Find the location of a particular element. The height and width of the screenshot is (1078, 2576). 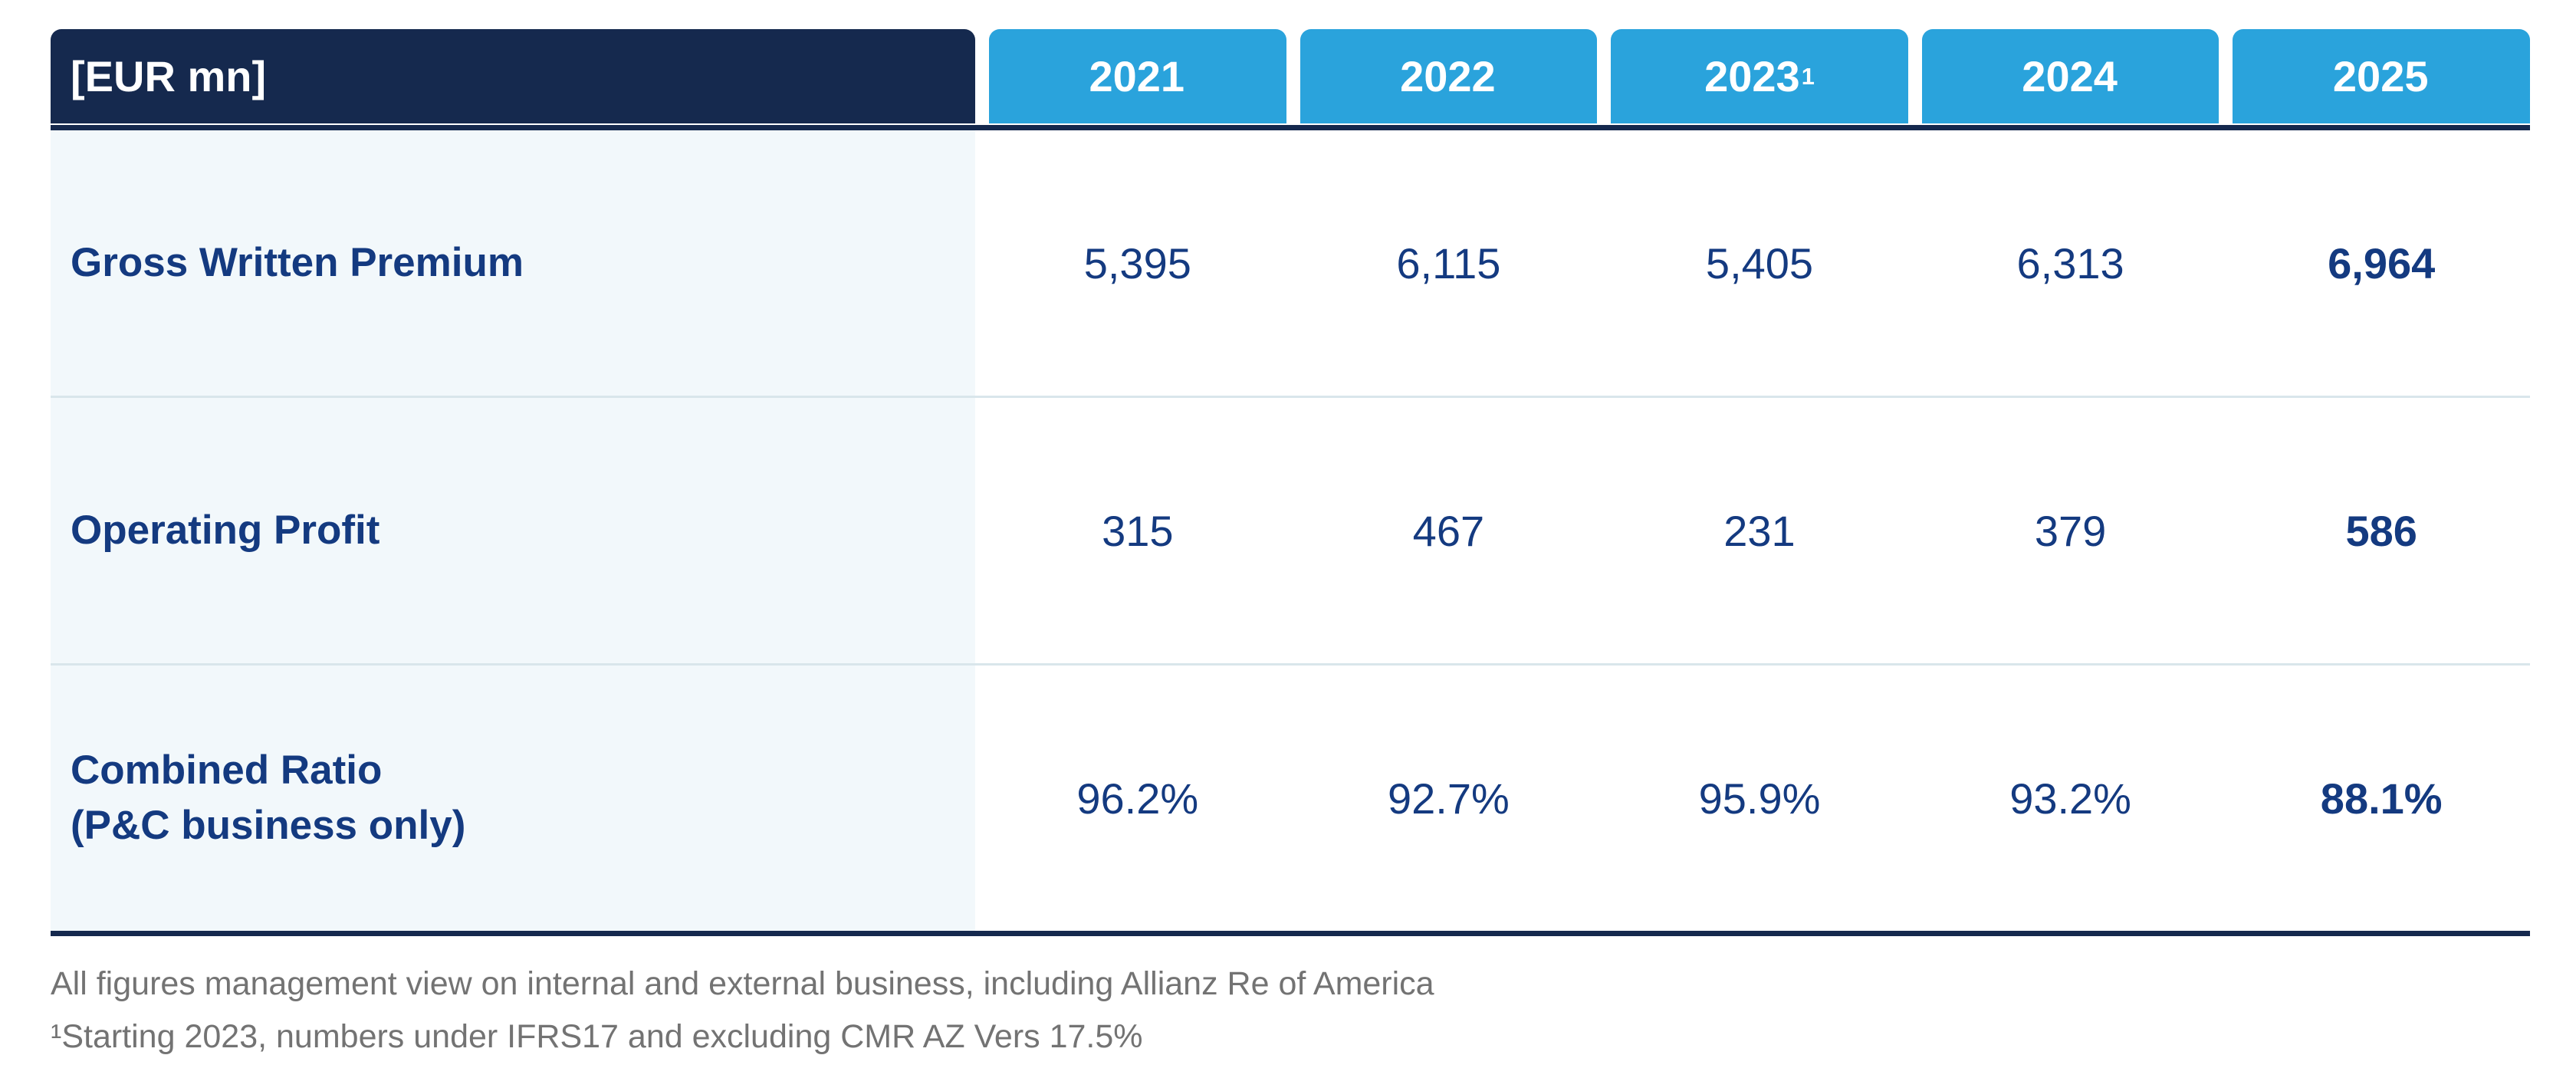

cell-cr-2025: 88.1% is located at coordinates (2381, 798).